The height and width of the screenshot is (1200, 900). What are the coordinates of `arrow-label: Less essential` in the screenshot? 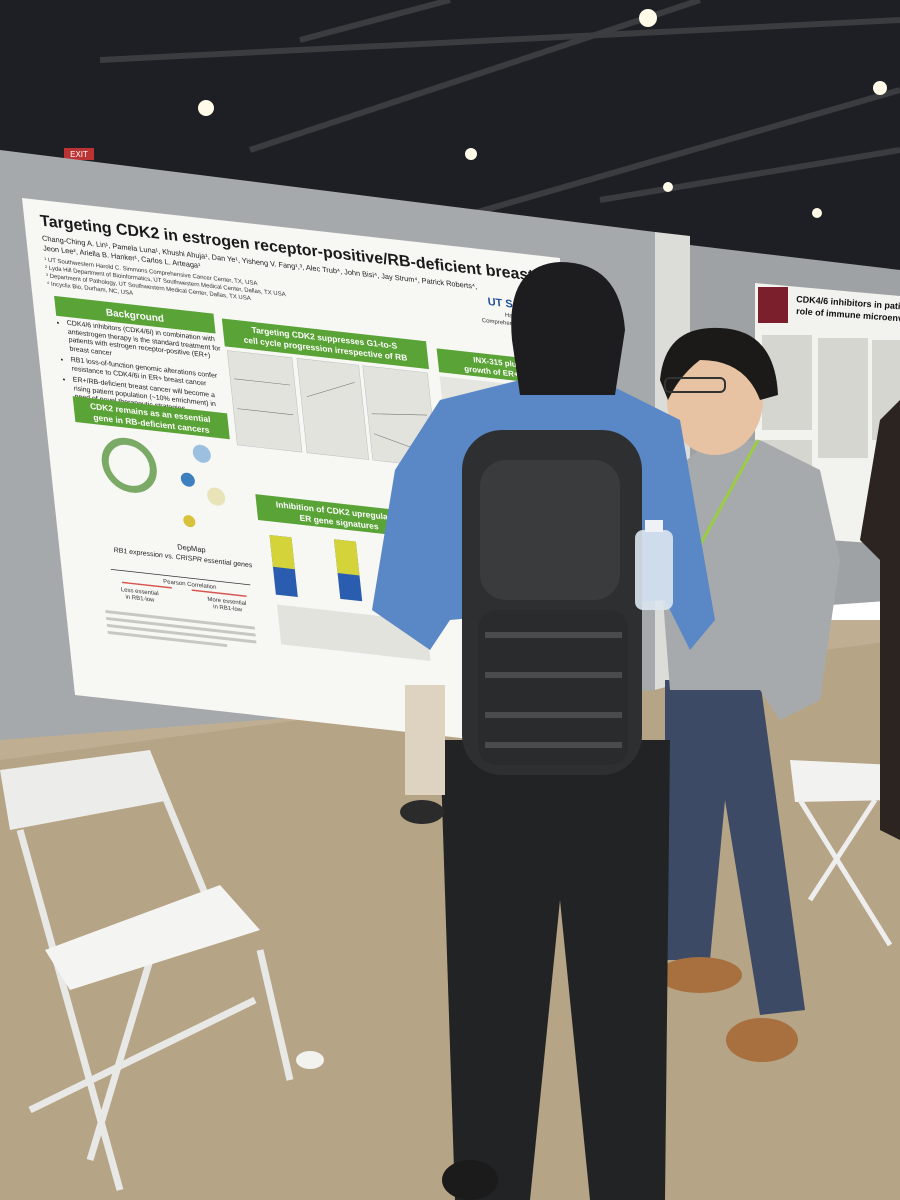 It's located at (140, 592).